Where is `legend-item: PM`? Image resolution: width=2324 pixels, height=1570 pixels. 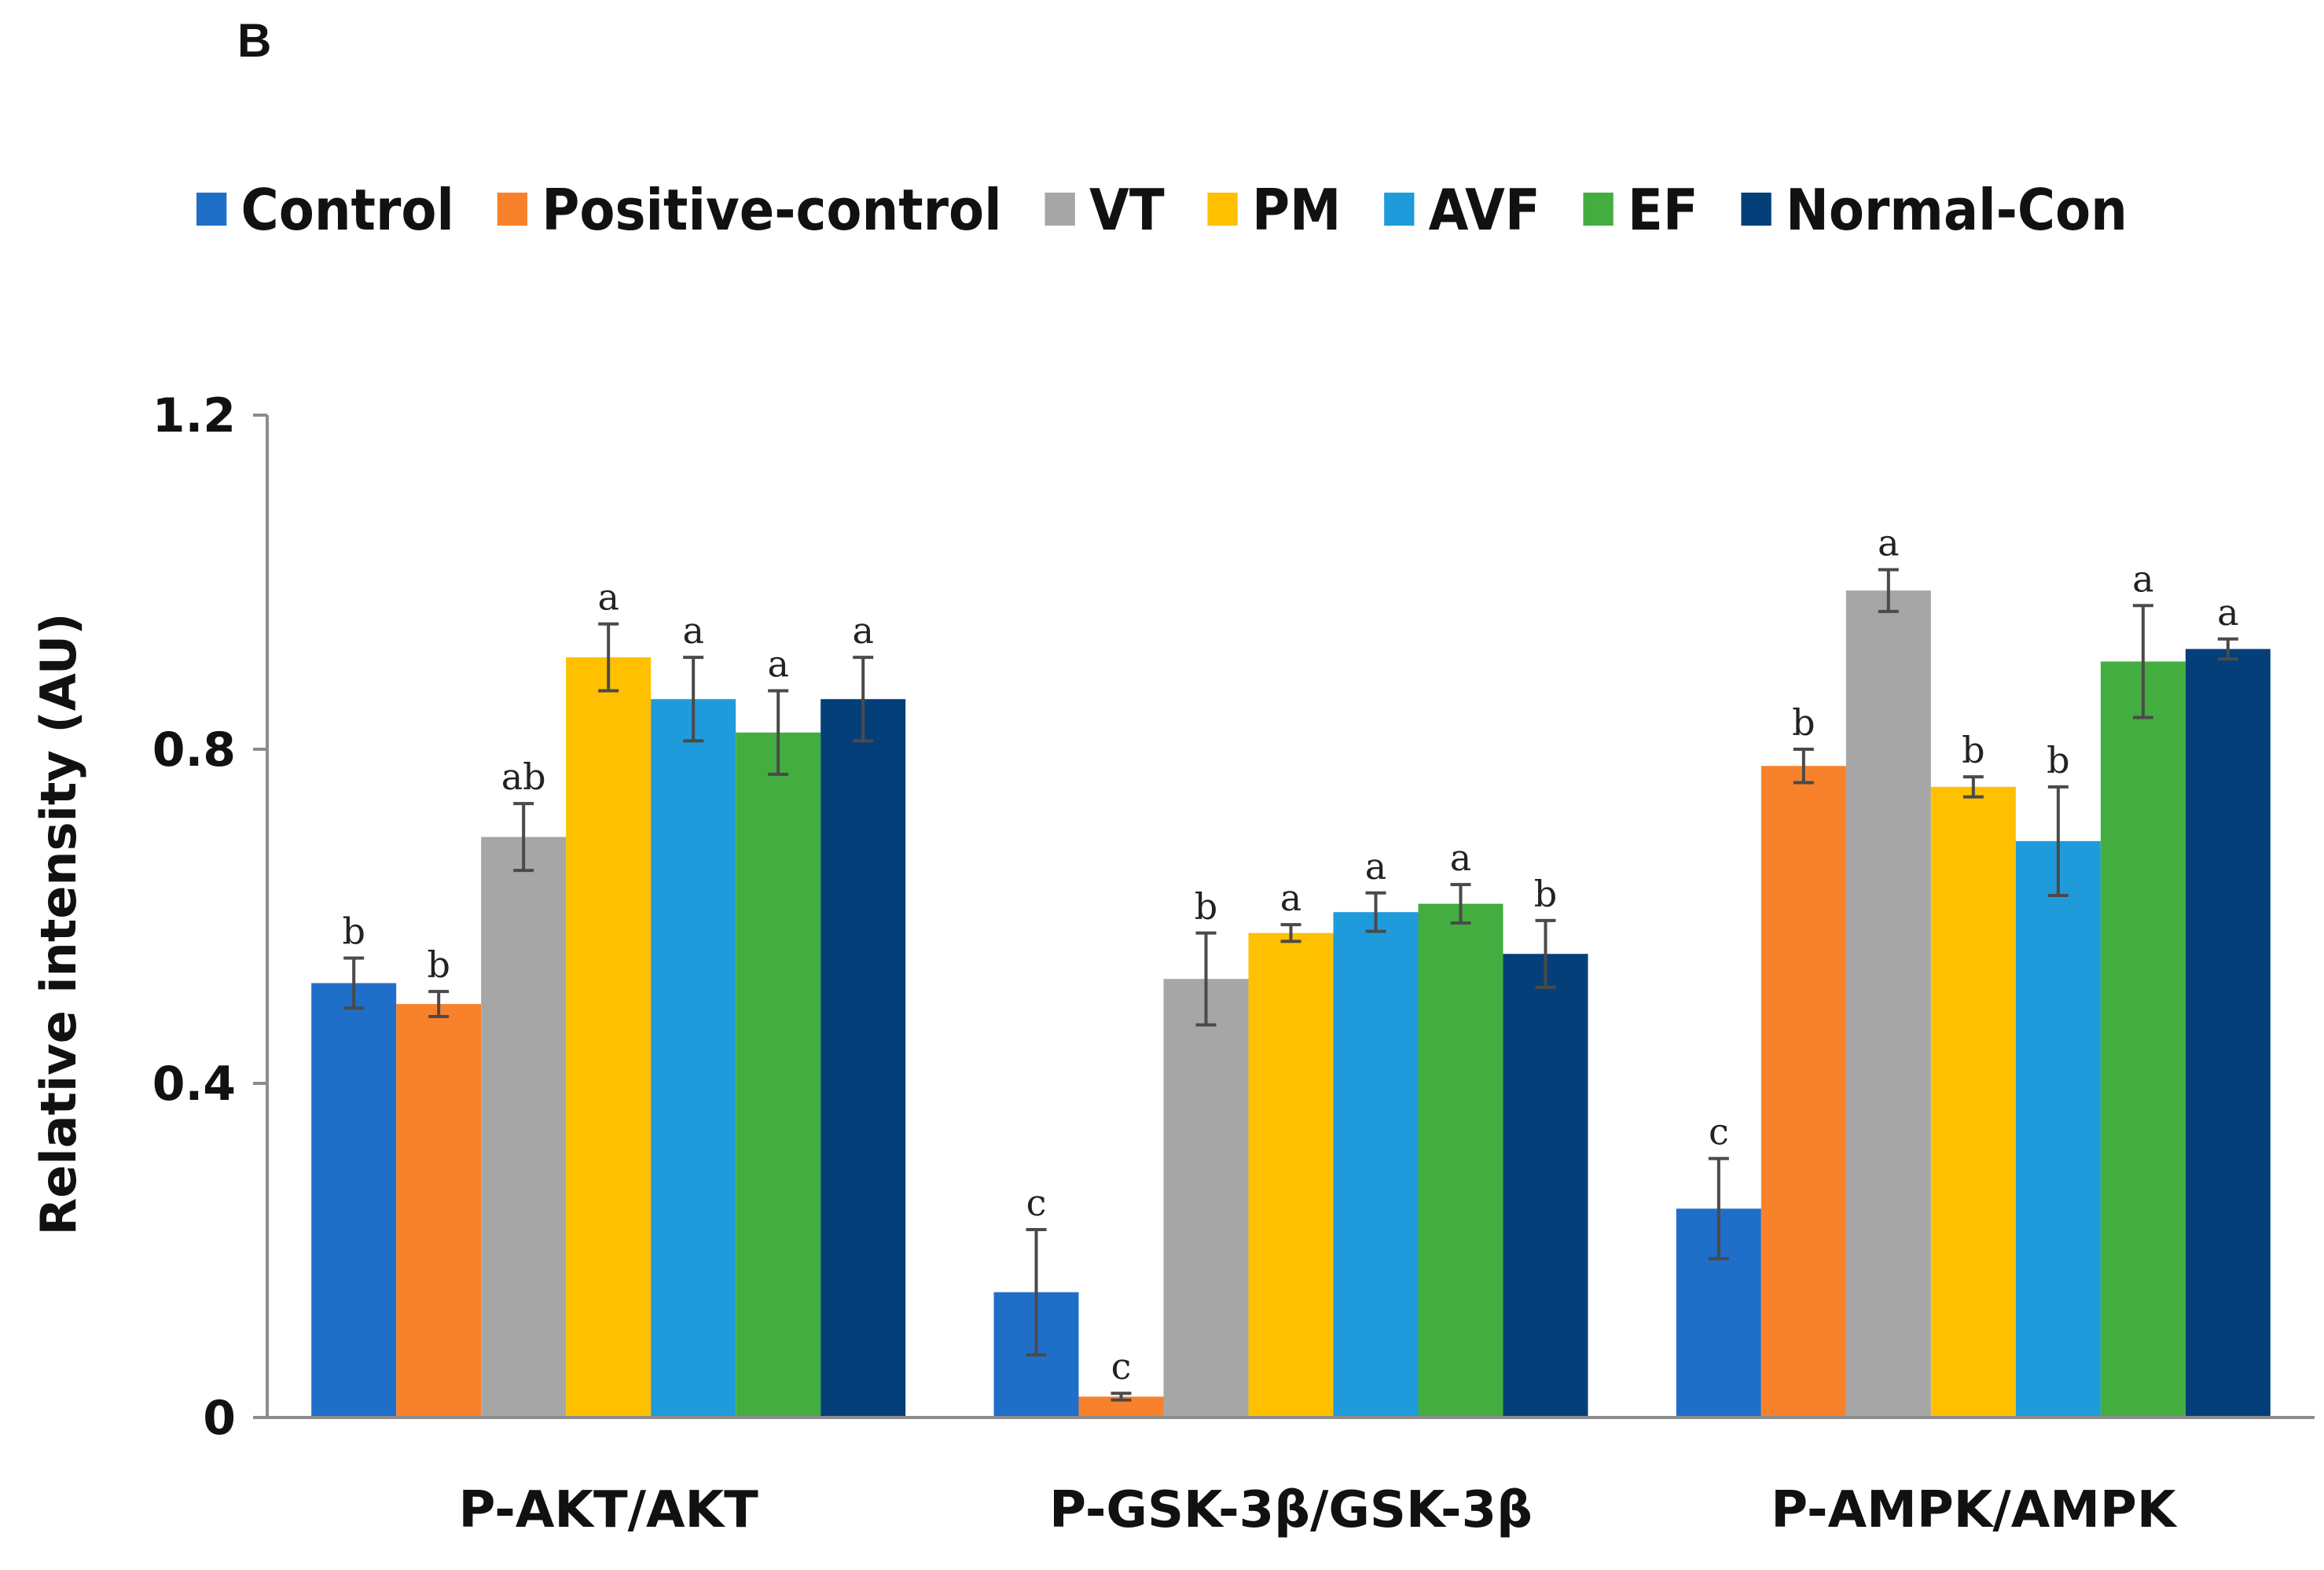
legend-item: PM is located at coordinates (1274, 211).